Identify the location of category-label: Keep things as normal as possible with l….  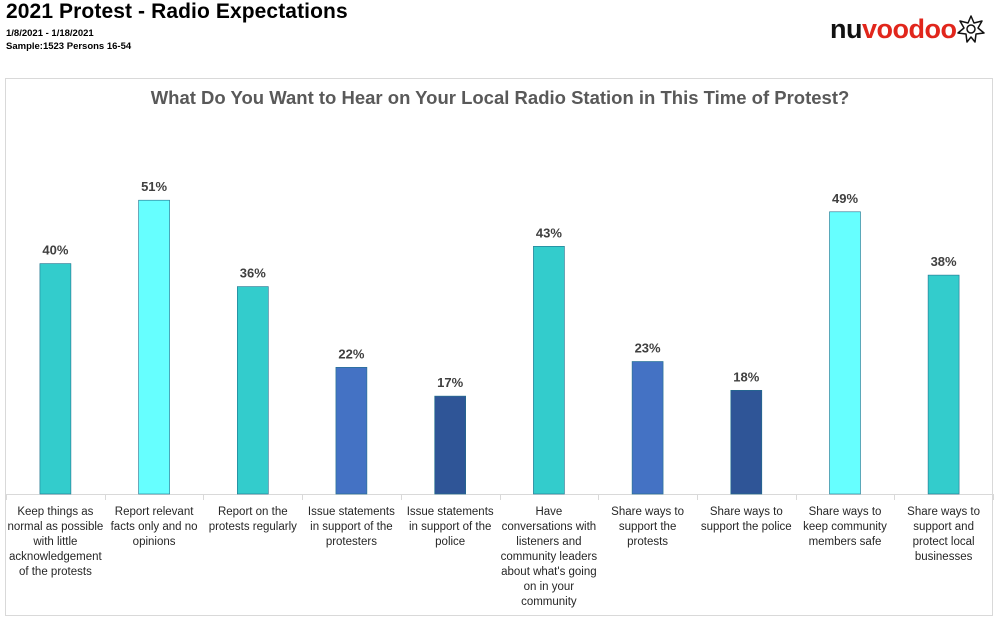
(55, 542).